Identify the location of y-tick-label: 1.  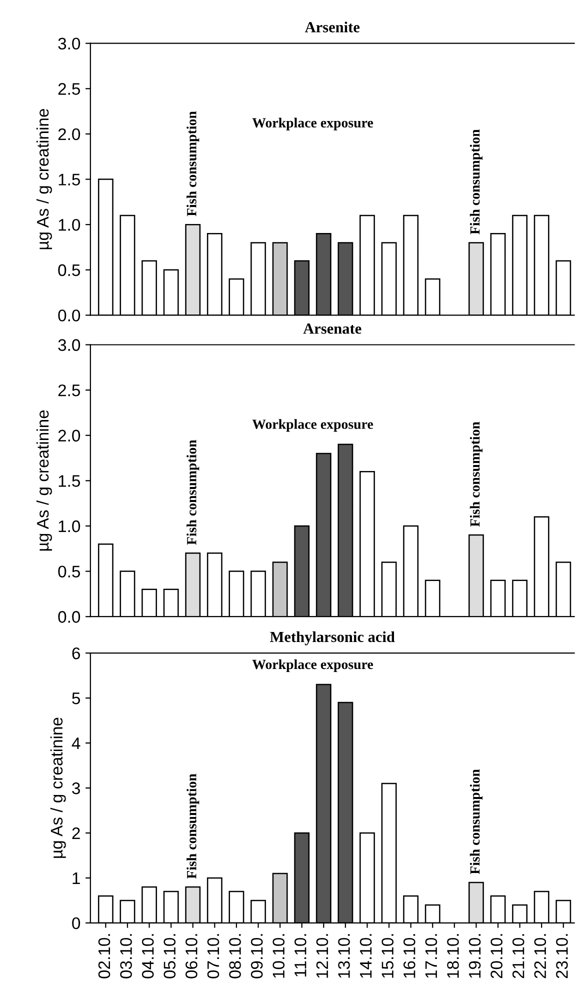
(76, 878).